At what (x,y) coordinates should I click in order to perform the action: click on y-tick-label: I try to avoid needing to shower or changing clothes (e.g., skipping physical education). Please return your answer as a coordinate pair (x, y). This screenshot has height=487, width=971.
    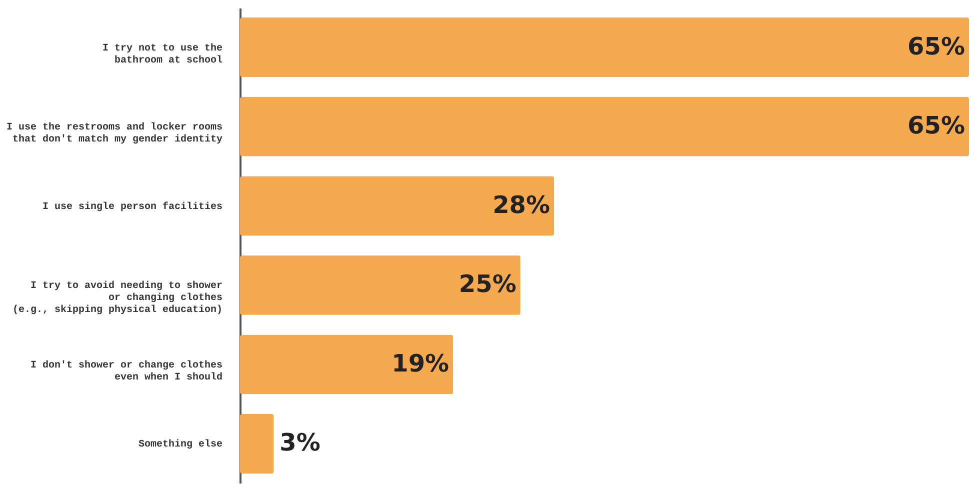
    Looking at the image, I should click on (117, 298).